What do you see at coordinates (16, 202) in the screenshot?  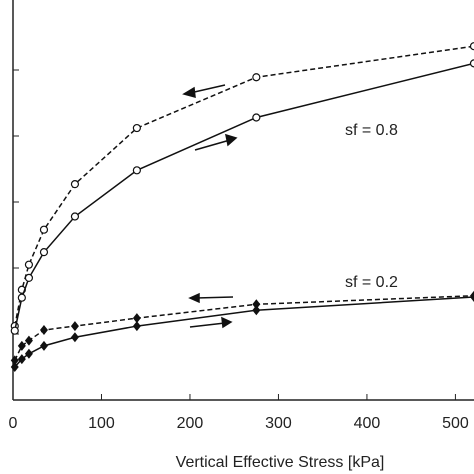 I see `y-axis-ticks` at bounding box center [16, 202].